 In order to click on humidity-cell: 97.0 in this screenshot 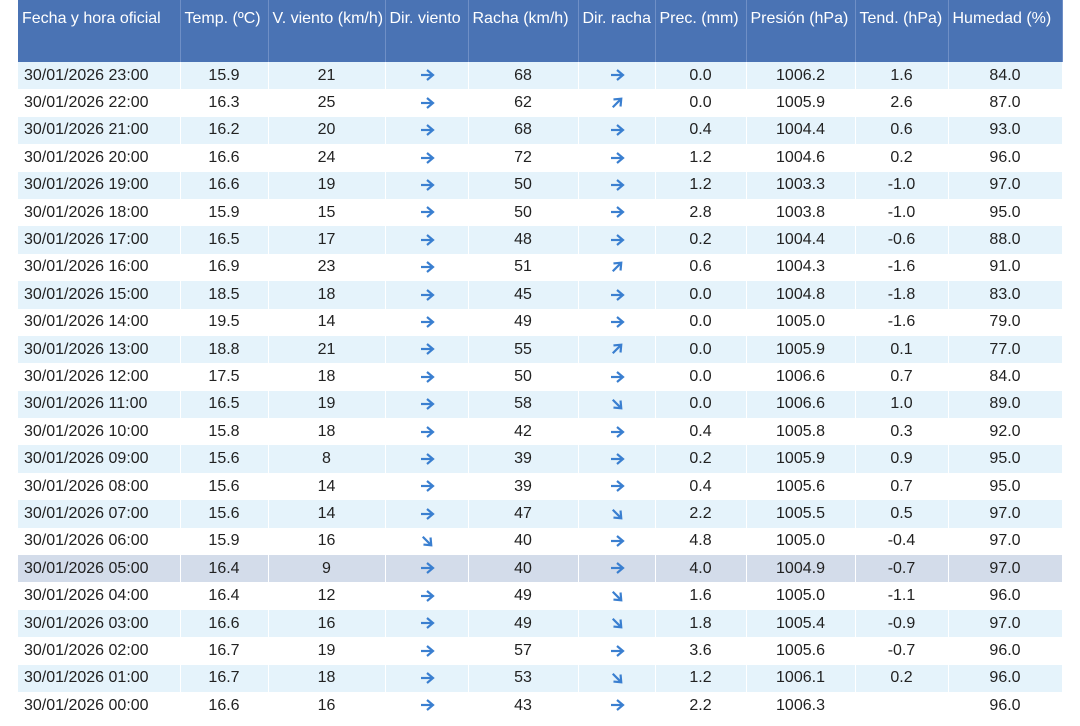, I will do `click(1005, 514)`.